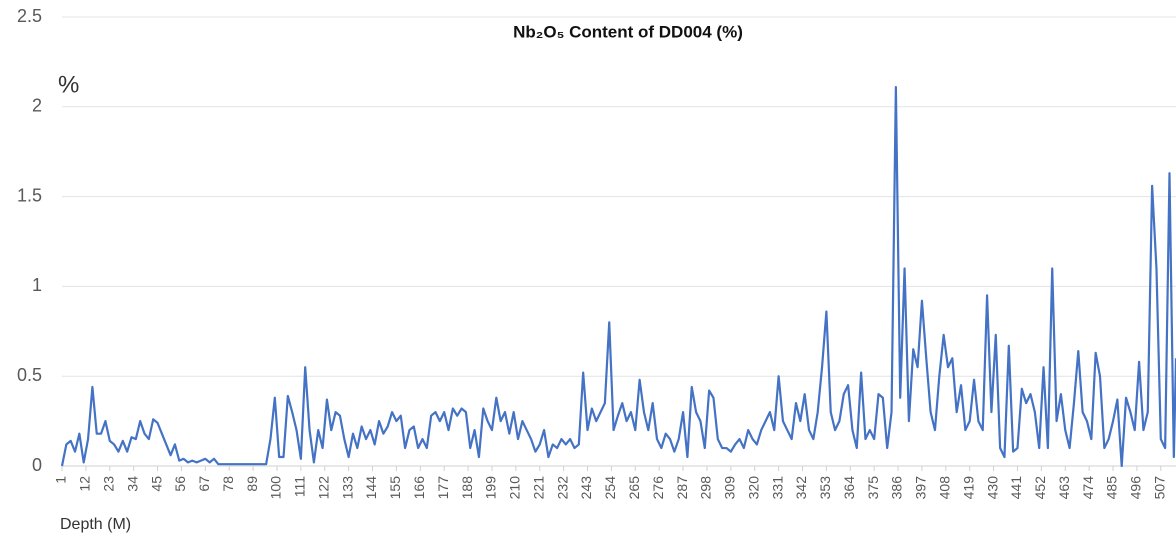  What do you see at coordinates (682, 488) in the screenshot?
I see `x-tick-label: 287` at bounding box center [682, 488].